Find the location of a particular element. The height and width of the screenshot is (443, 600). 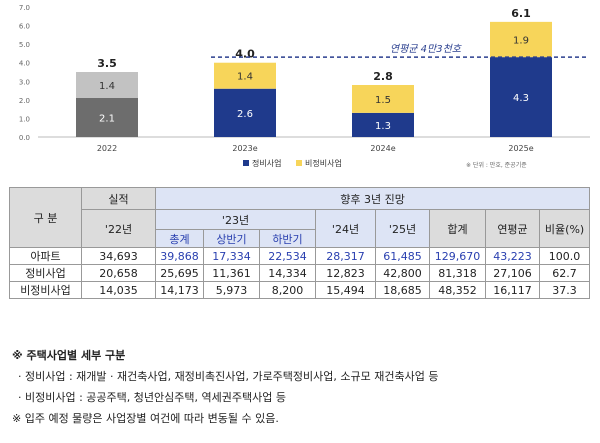

x-category-label: 2023e is located at coordinates (244, 148).